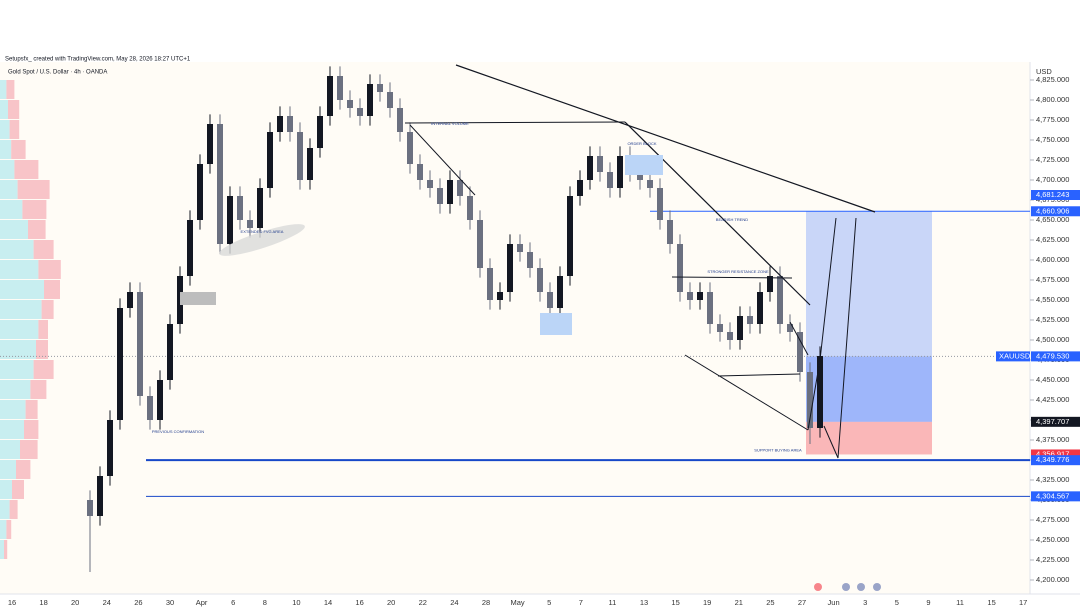 The height and width of the screenshot is (608, 1080). I want to click on x-tick-label: 16, so click(12, 602).